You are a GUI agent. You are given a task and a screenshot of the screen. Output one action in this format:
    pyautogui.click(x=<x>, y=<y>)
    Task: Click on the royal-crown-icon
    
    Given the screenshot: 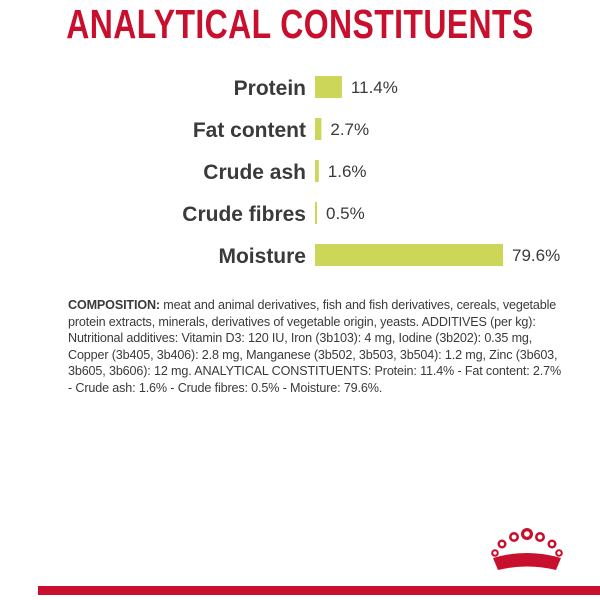 What is the action you would take?
    pyautogui.click(x=527, y=549)
    